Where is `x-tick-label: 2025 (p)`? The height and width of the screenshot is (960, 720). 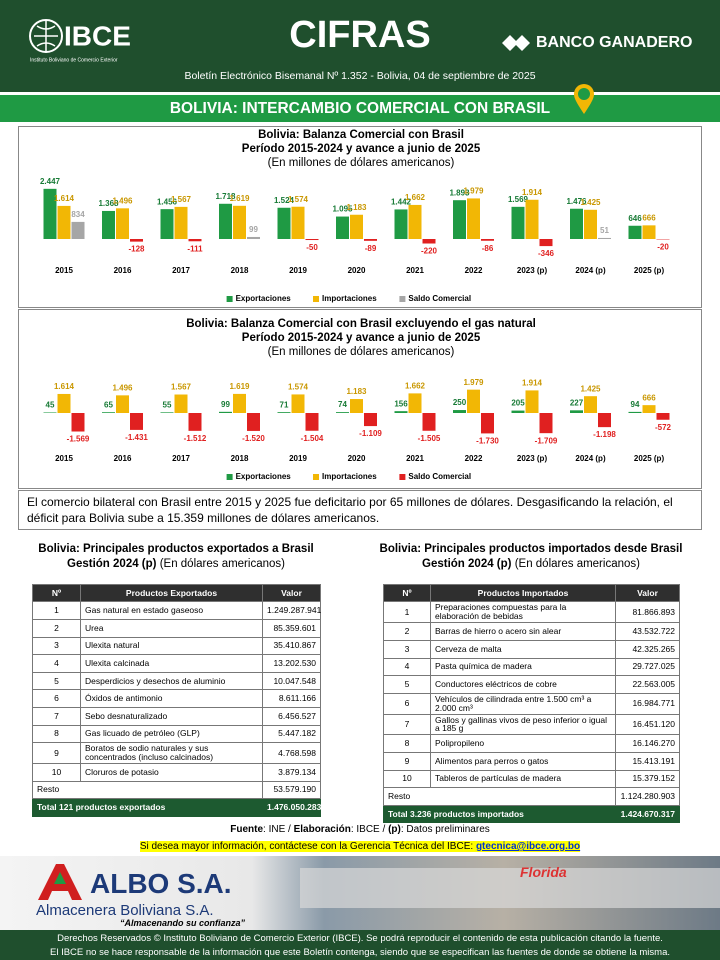
x-tick-label: 2025 (p) is located at coordinates (649, 270).